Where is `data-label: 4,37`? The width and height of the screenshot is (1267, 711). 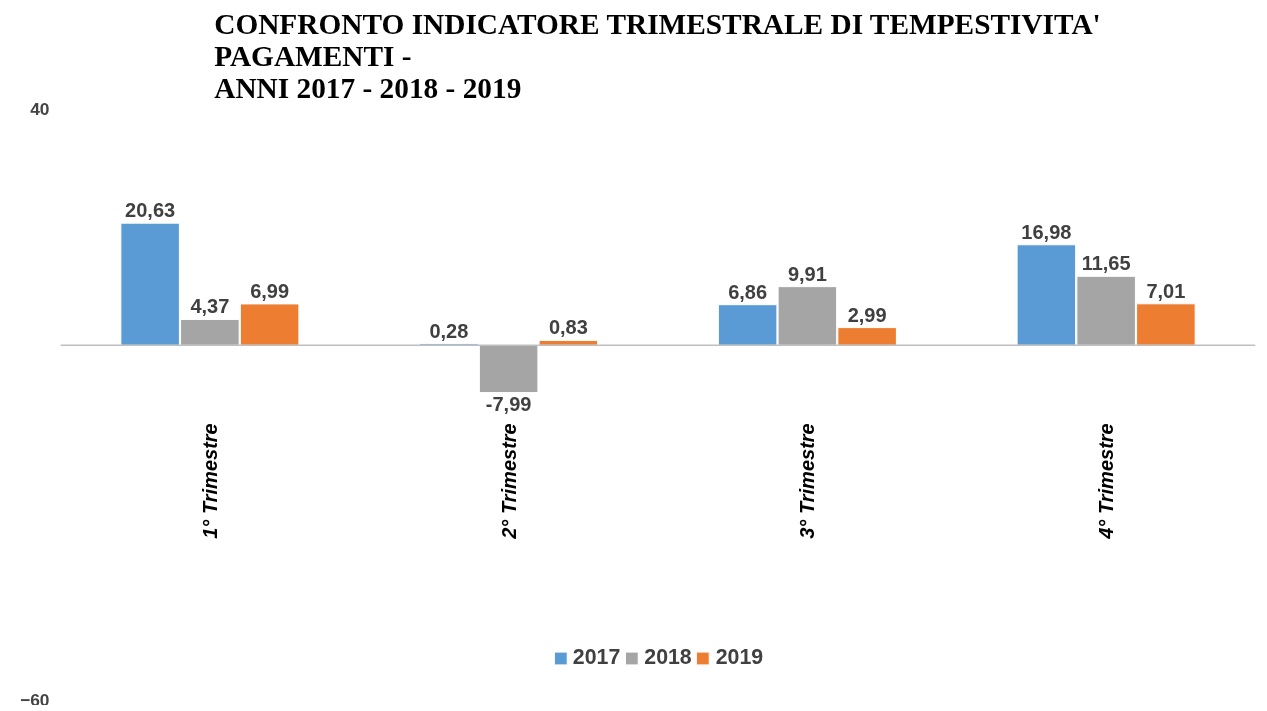
data-label: 4,37 is located at coordinates (210, 306).